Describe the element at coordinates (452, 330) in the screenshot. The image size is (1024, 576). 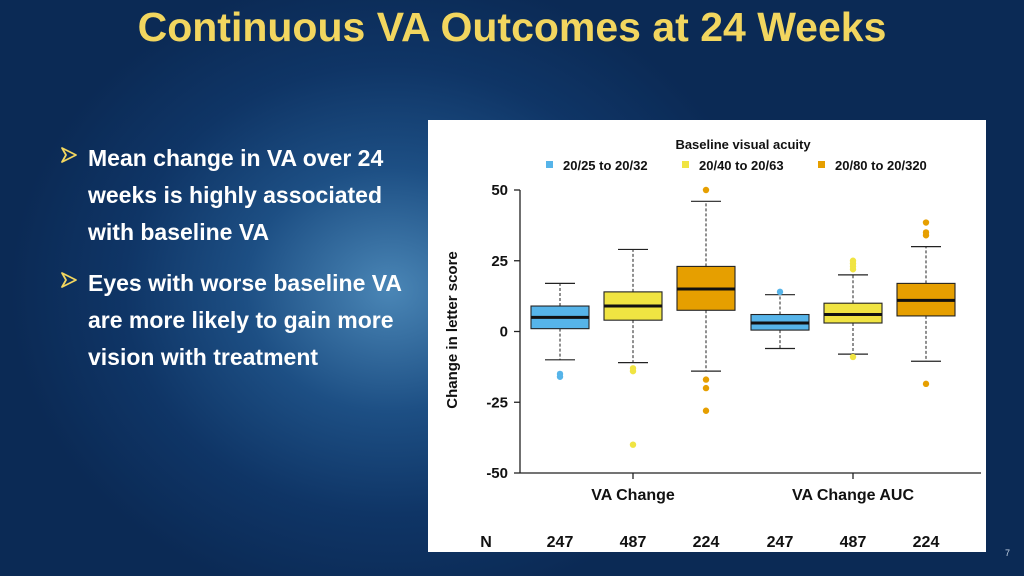
I see `y-axis-label: Change in letter score` at that location.